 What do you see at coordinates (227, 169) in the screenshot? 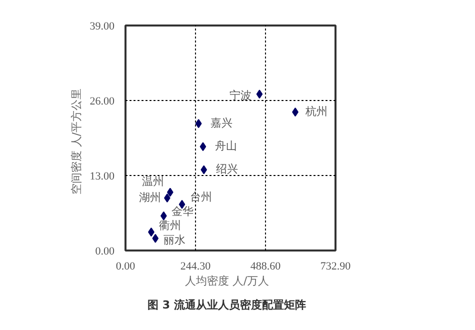
I see `annotation: 绍兴` at bounding box center [227, 169].